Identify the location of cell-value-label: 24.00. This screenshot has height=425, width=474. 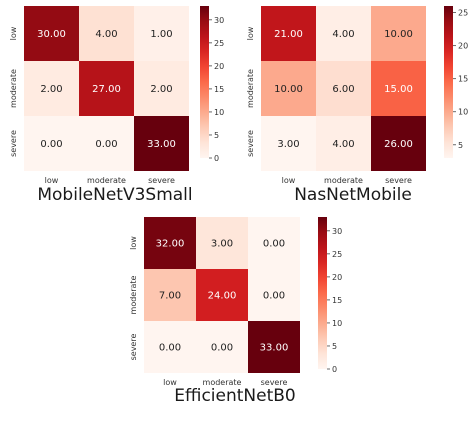
(222, 296).